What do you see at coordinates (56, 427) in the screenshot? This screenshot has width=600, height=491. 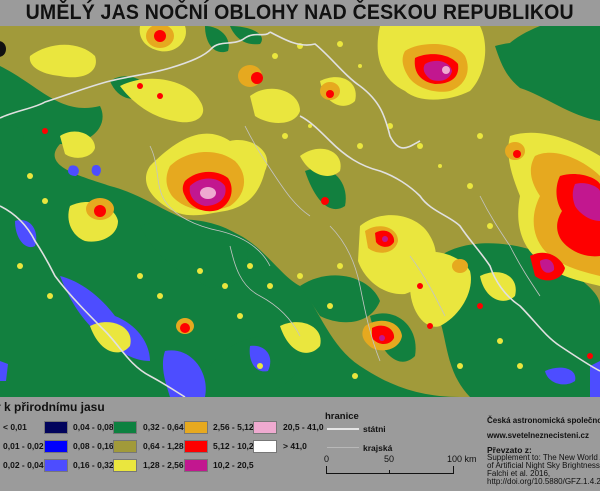 I see `legend-swatch-navy` at bounding box center [56, 427].